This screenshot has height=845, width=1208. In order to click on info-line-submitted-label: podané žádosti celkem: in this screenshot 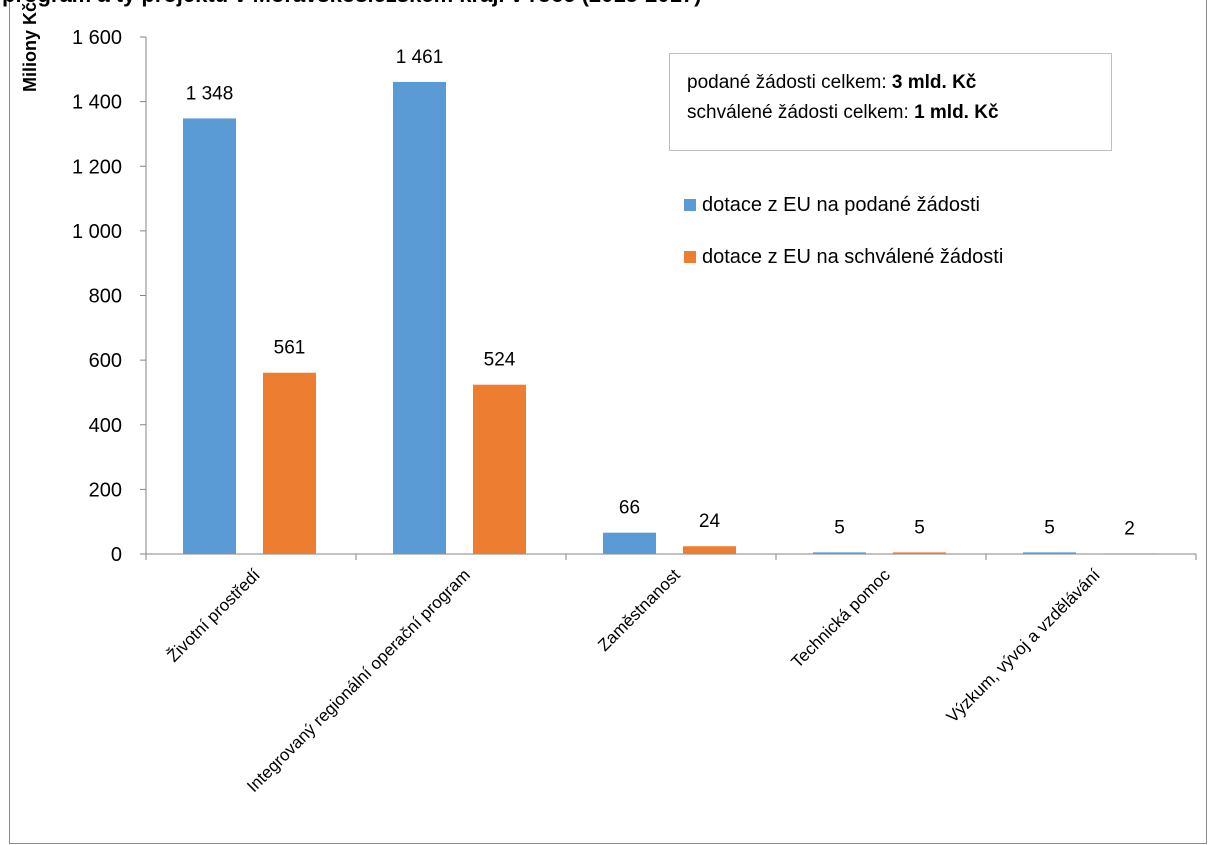, I will do `click(789, 82)`.